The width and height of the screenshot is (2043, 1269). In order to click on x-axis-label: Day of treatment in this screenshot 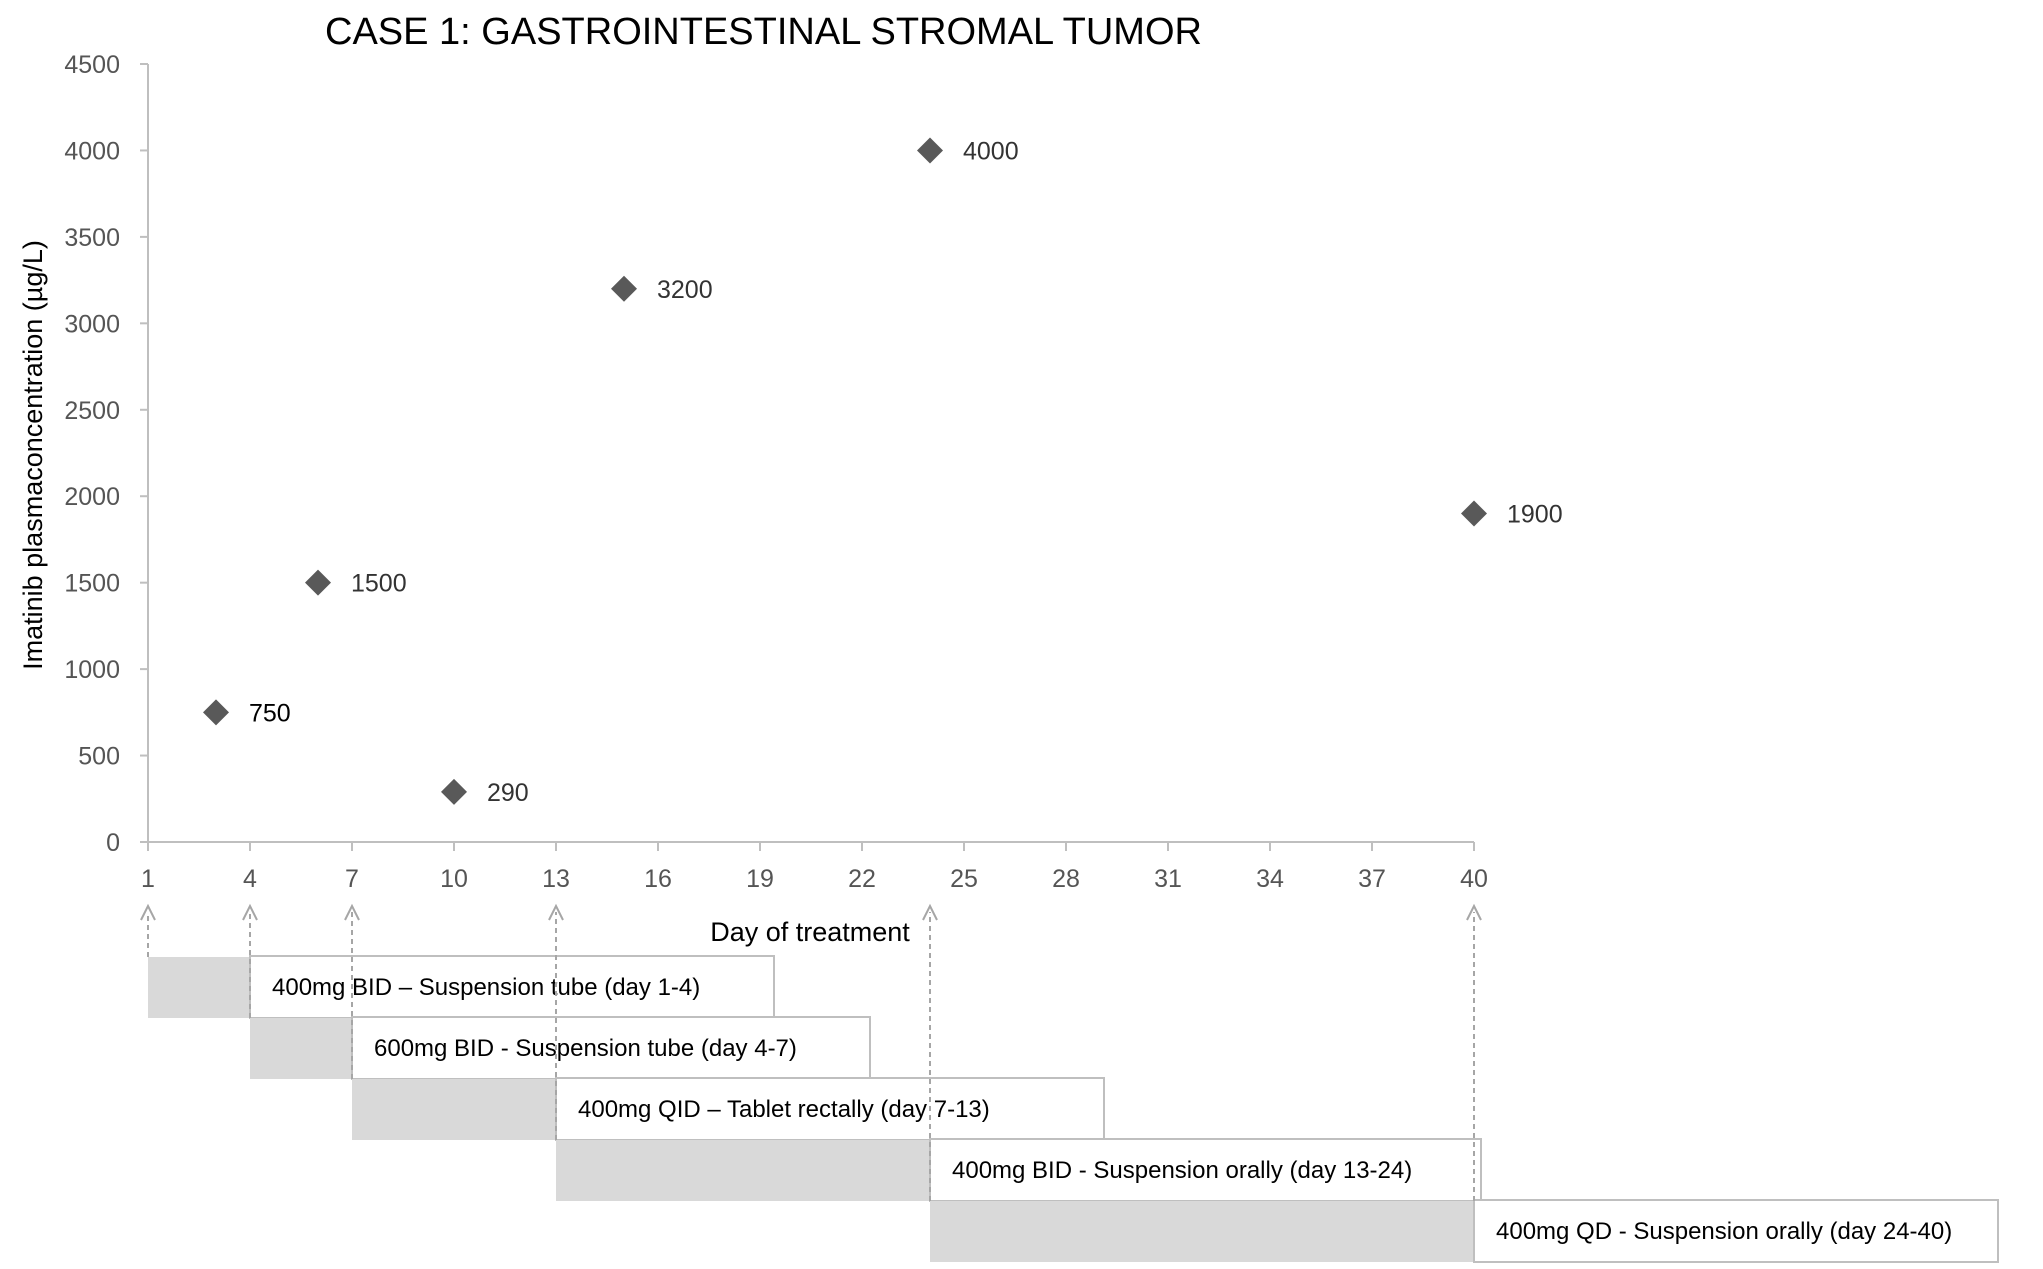, I will do `click(810, 932)`.